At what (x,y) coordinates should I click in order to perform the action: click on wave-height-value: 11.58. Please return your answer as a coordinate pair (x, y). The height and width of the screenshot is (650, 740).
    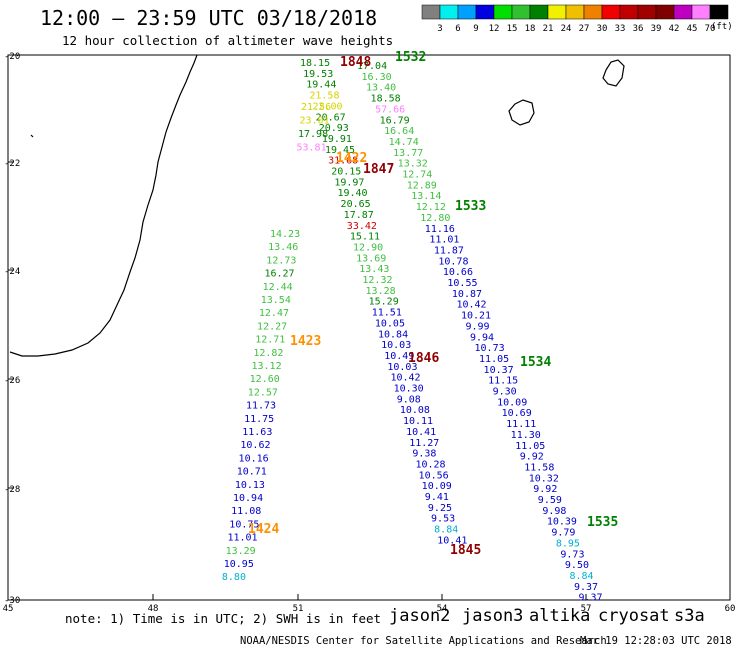
    Looking at the image, I should click on (539, 467).